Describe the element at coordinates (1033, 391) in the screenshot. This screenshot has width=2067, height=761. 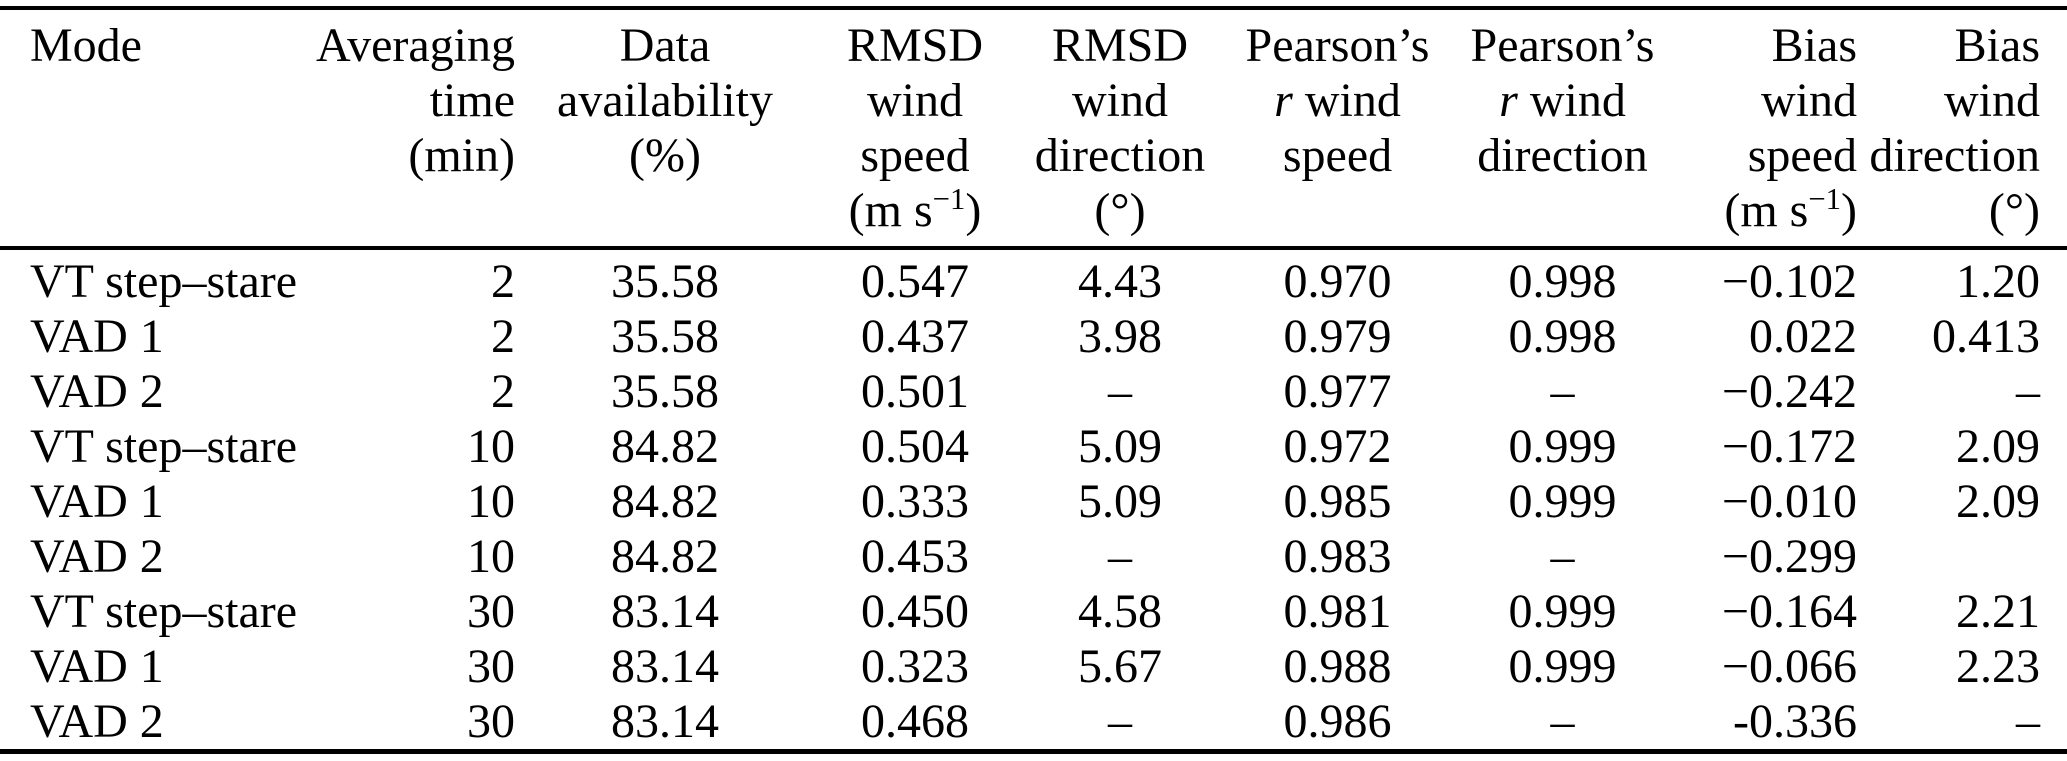
I see `table-row: VAD 2 2 35.58 0.501 – 0.977 – −0.242 –` at that location.